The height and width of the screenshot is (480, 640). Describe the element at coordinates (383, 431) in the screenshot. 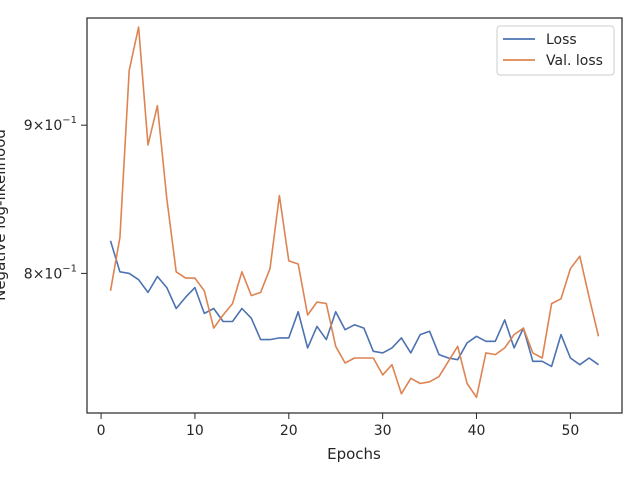

I see `x-tick-label: 30` at that location.